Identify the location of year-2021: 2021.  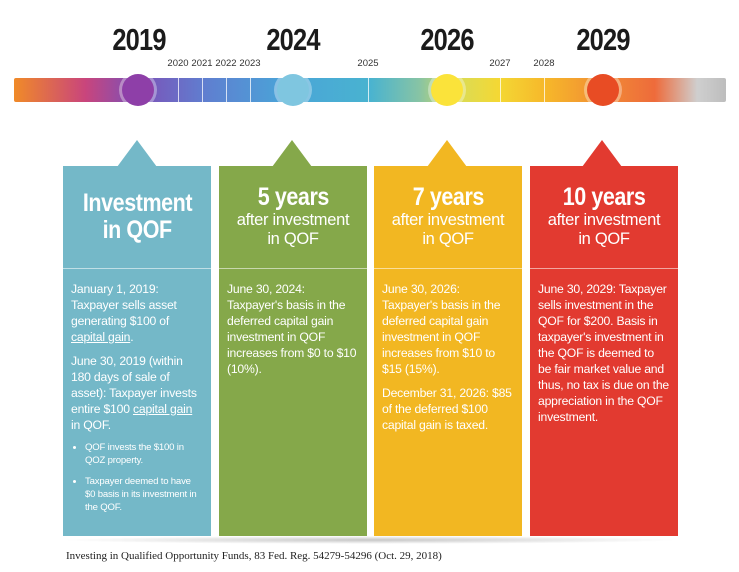
(202, 63).